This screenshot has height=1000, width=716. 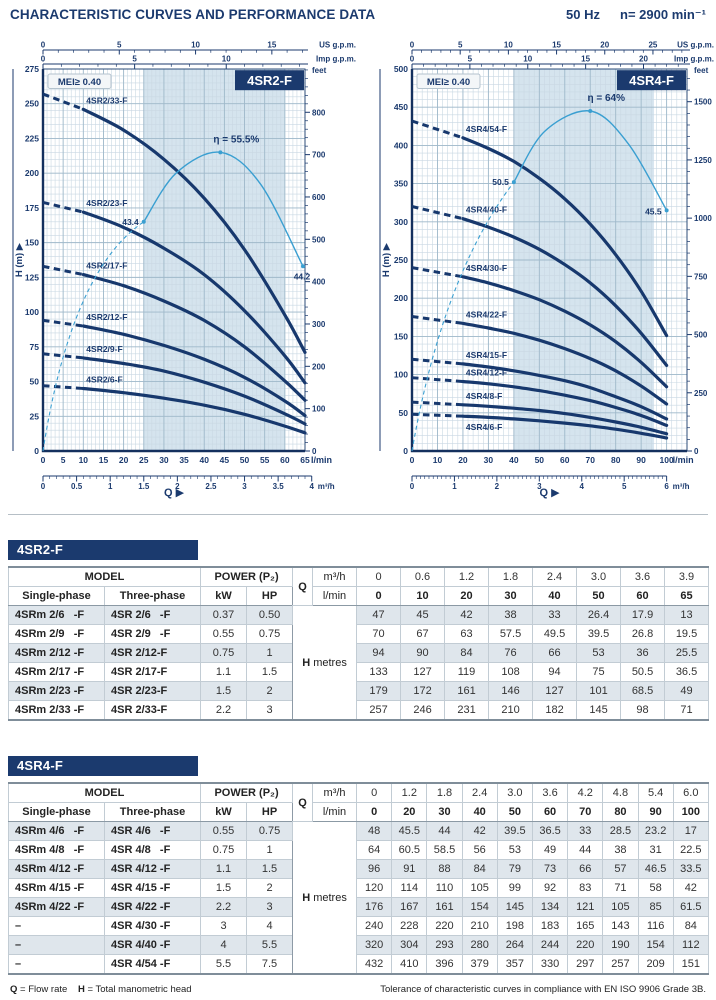 I want to click on curve-label: 4SR2/6-F, so click(x=104, y=379).